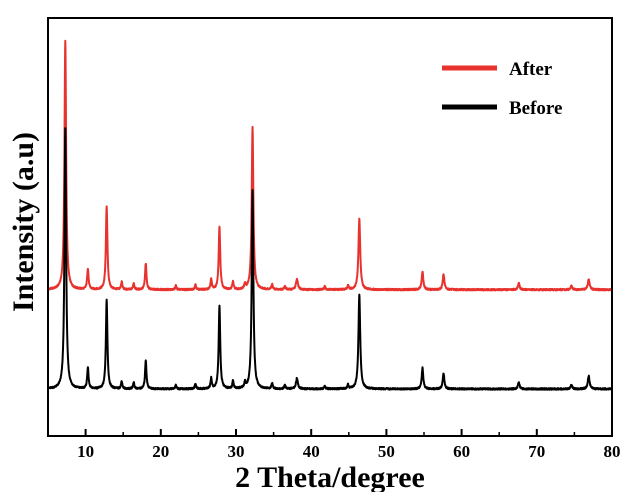 This screenshot has width=627, height=492. I want to click on x-tick-label: 30, so click(236, 451).